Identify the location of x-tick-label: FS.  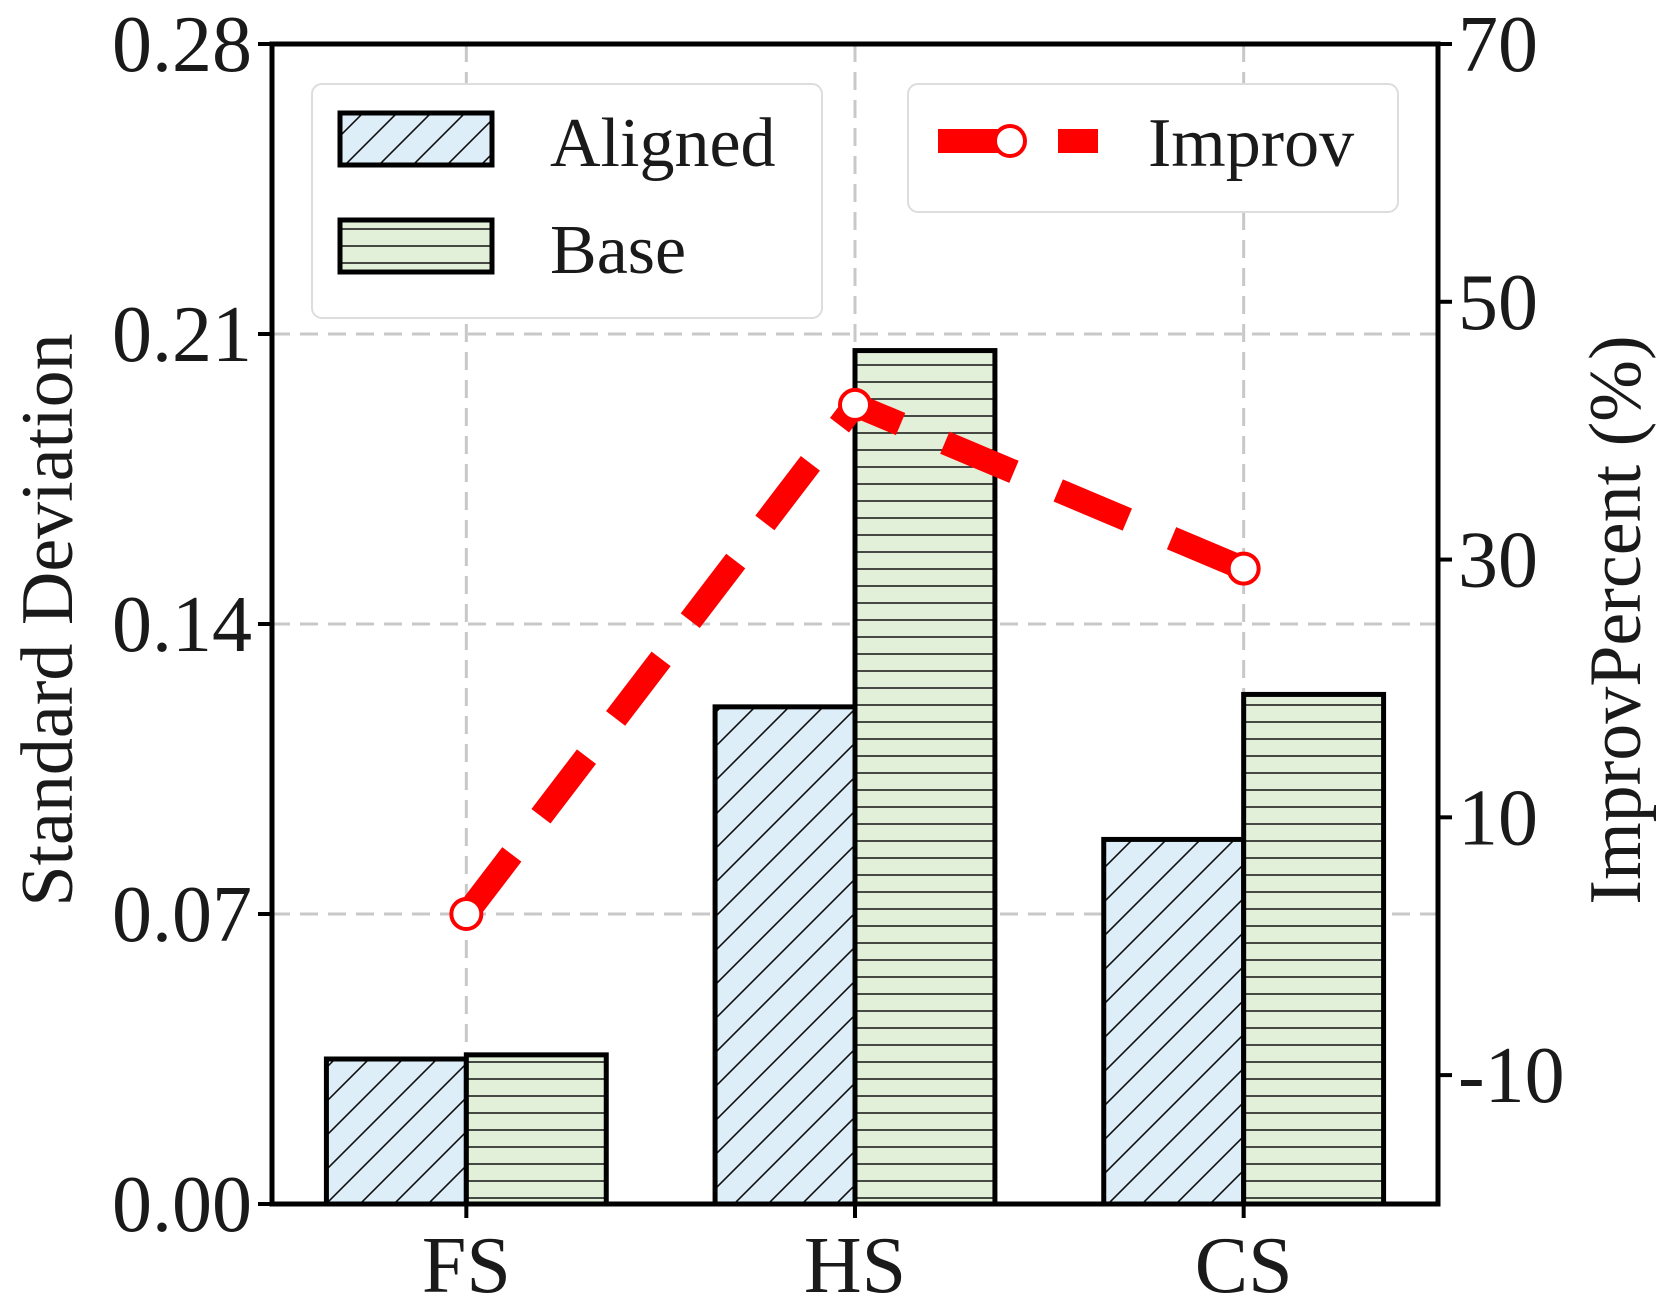
(466, 1266).